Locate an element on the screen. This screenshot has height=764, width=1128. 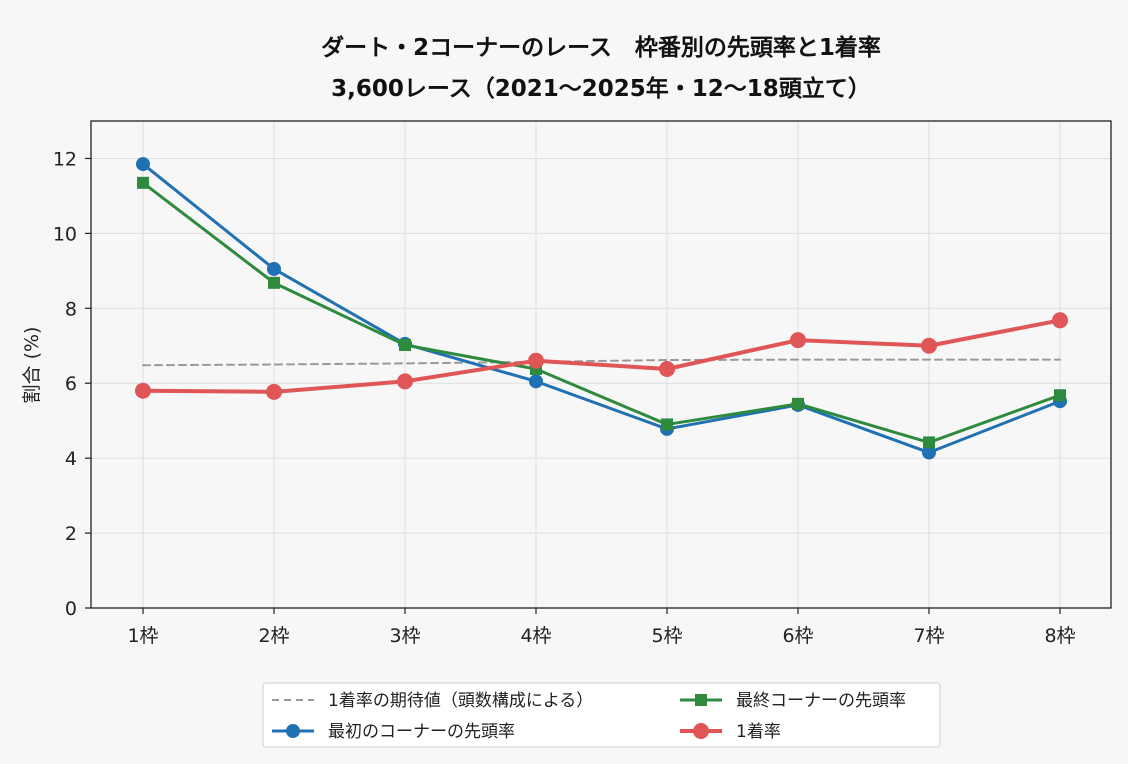
y-tick-label: 4 is located at coordinates (71, 459).